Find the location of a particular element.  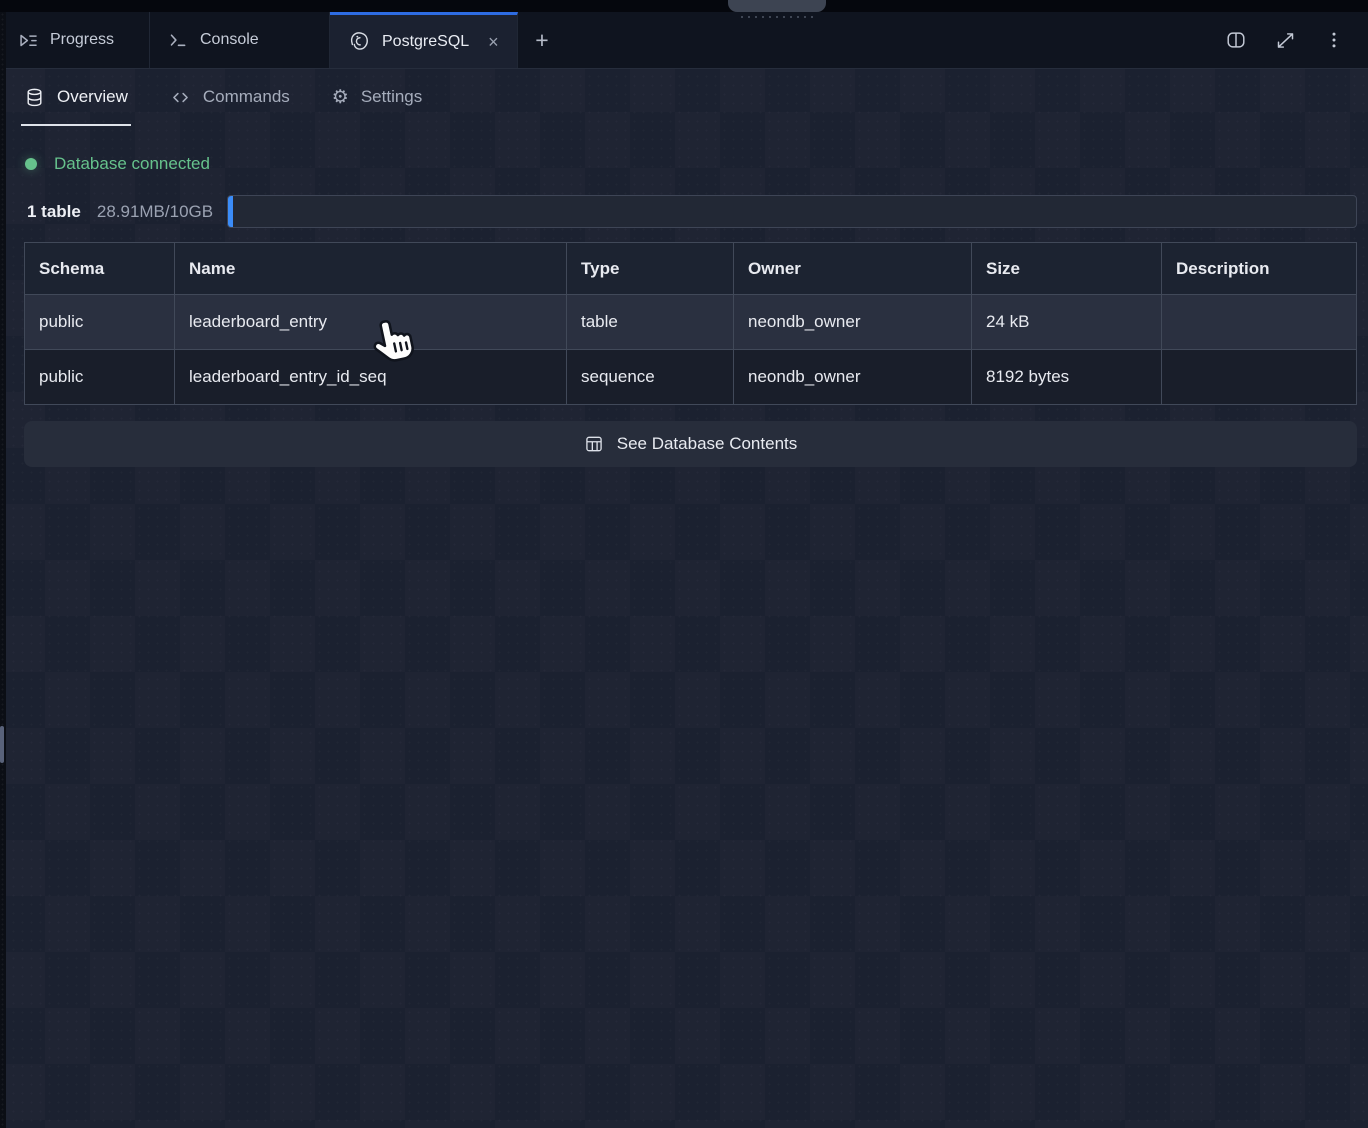

column-header-type: Type is located at coordinates (650, 268).